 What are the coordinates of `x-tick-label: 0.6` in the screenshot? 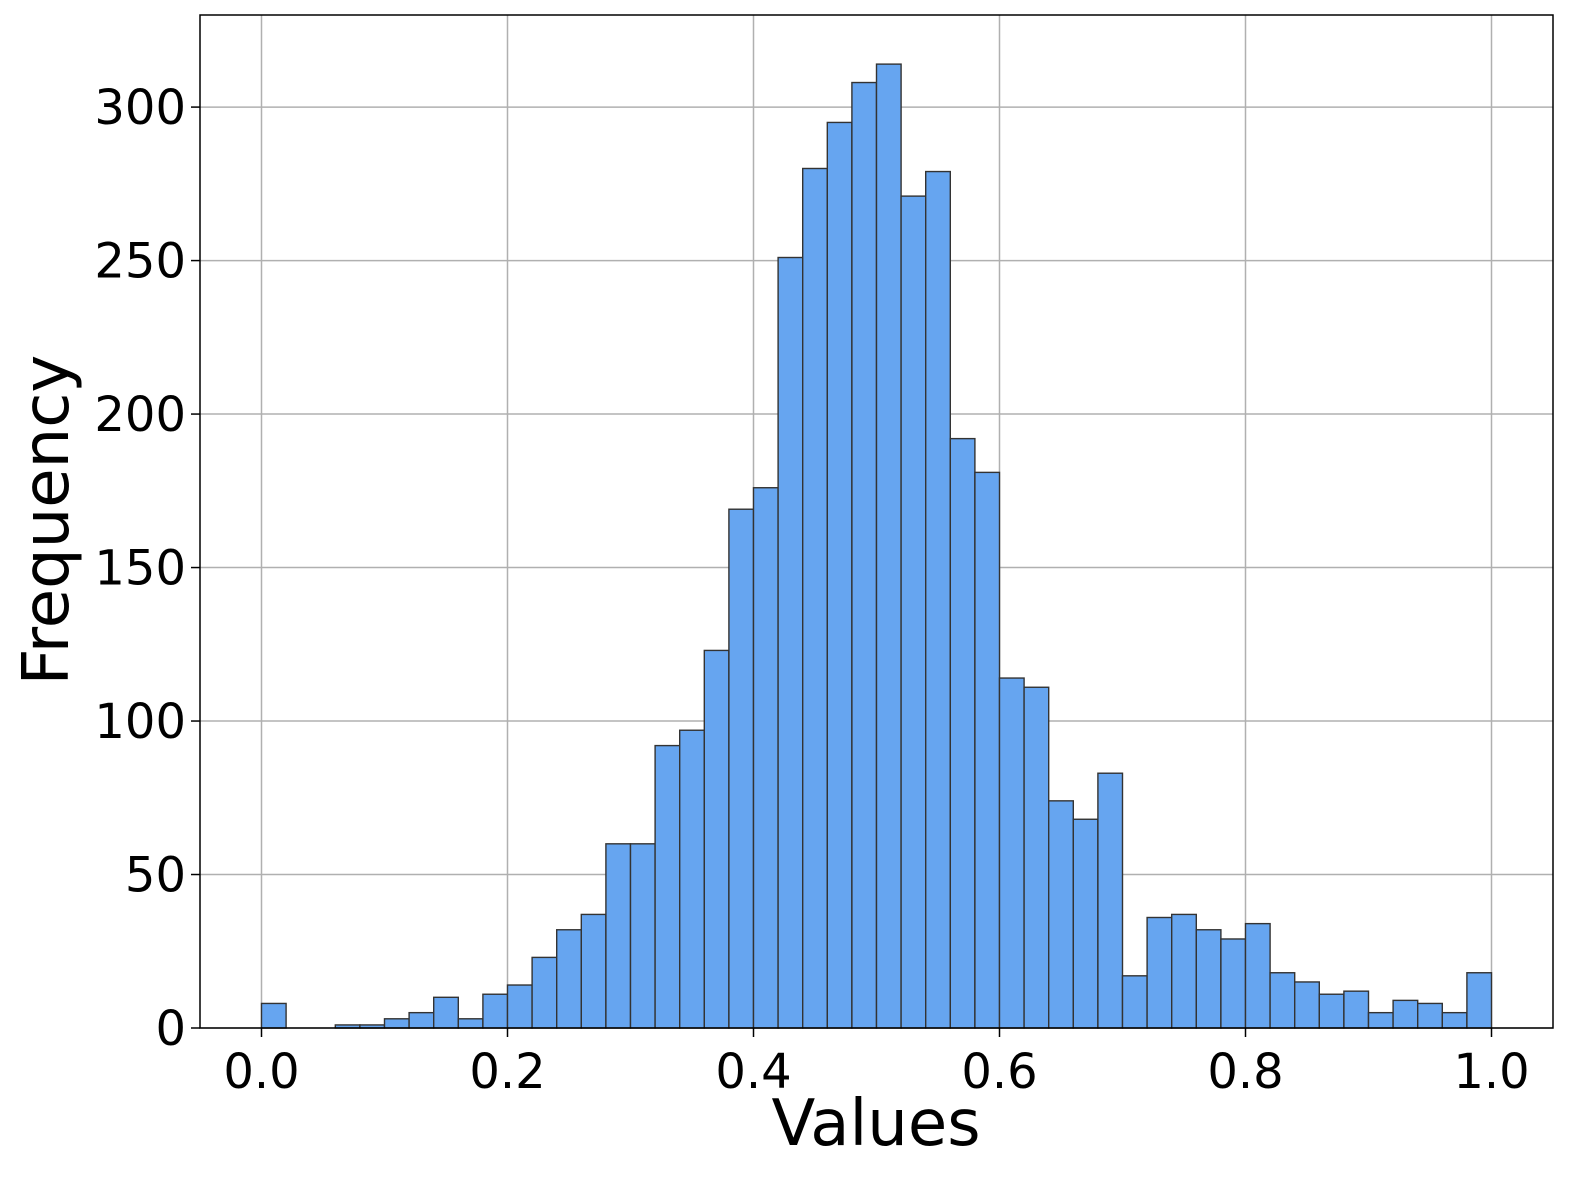 It's located at (999, 1072).